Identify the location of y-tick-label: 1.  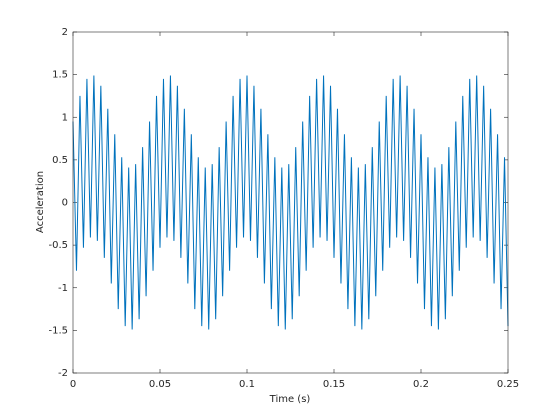
(65, 117).